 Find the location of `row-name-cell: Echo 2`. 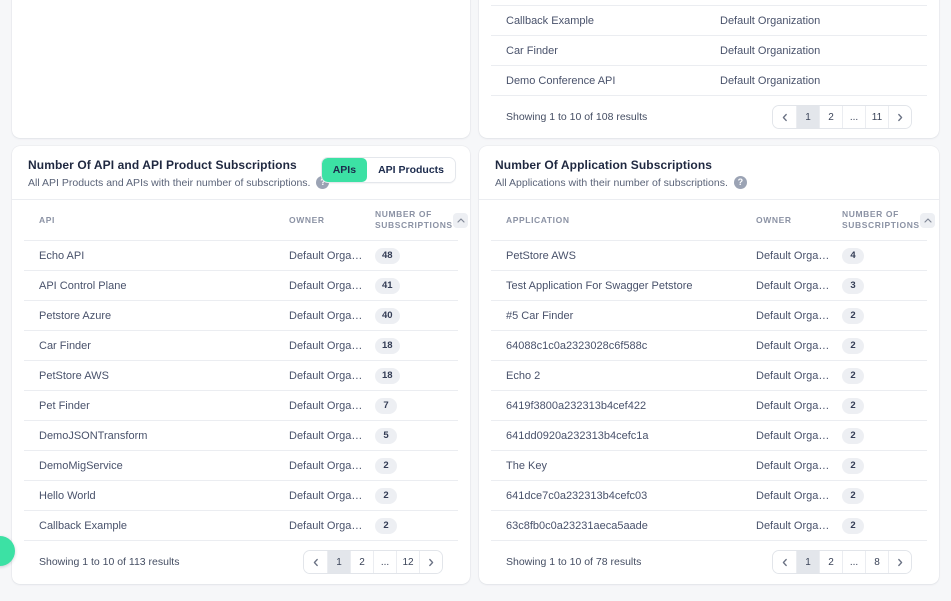

row-name-cell: Echo 2 is located at coordinates (523, 375).